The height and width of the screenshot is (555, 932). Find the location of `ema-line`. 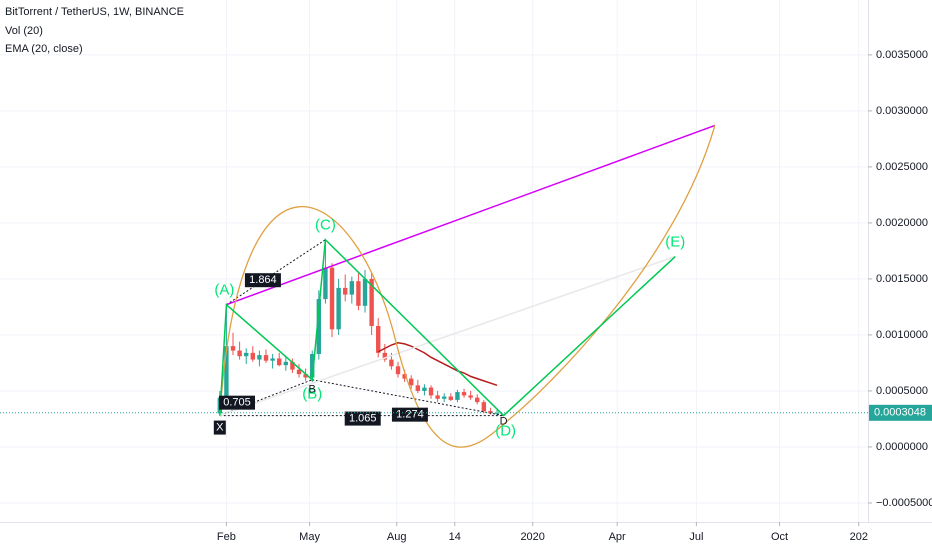

ema-line is located at coordinates (437, 364).